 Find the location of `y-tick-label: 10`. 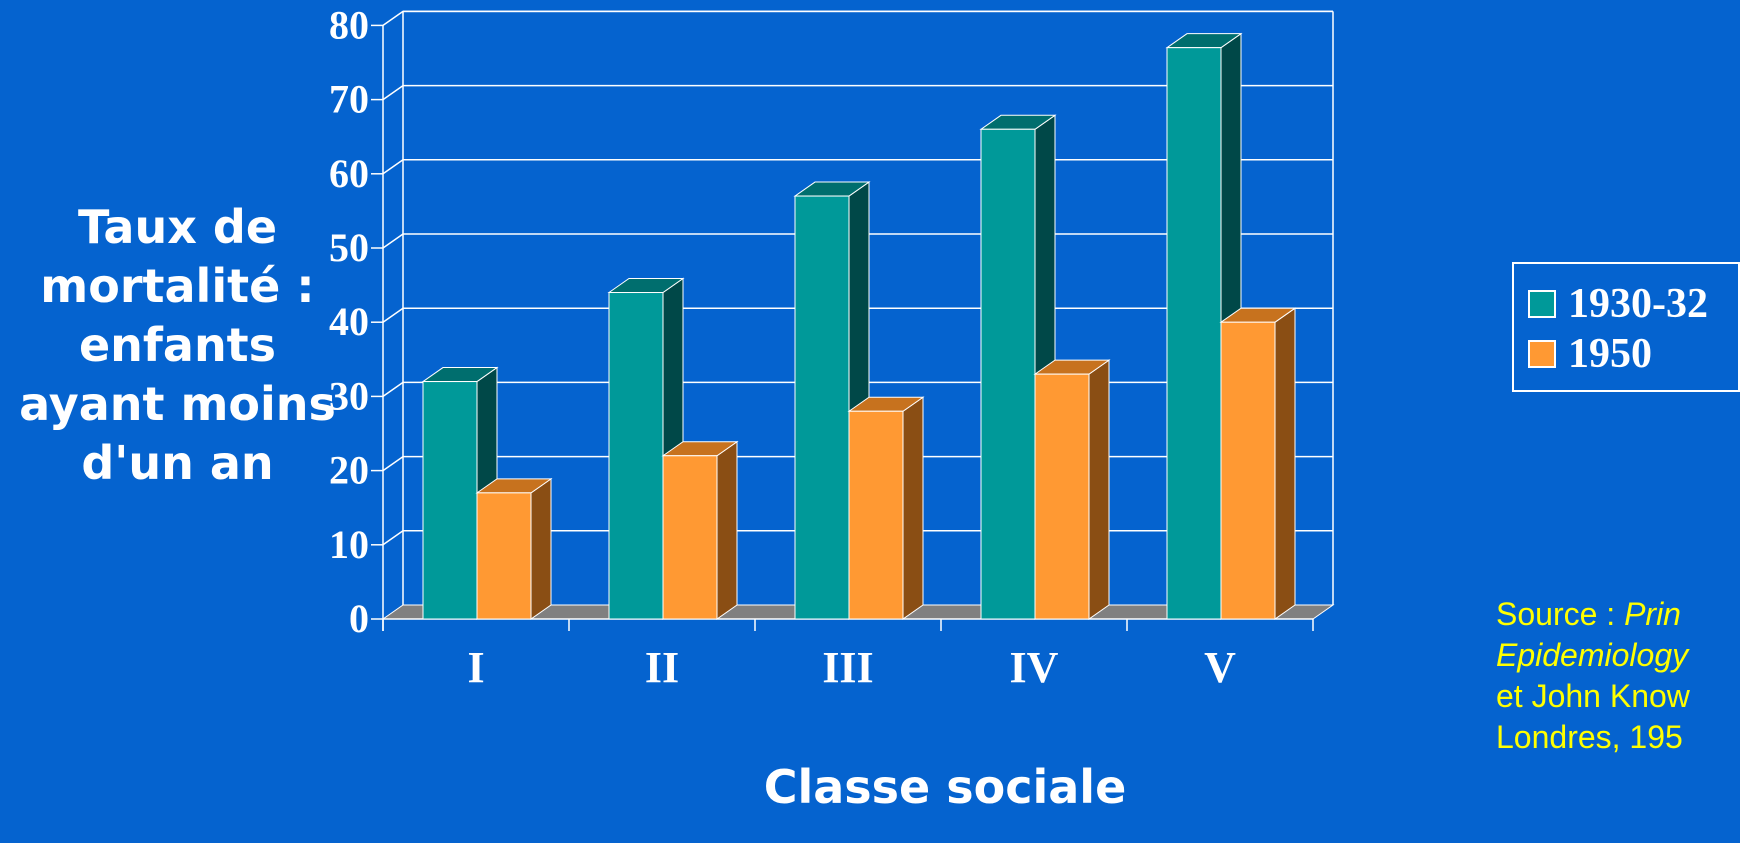

y-tick-label: 10 is located at coordinates (349, 544).